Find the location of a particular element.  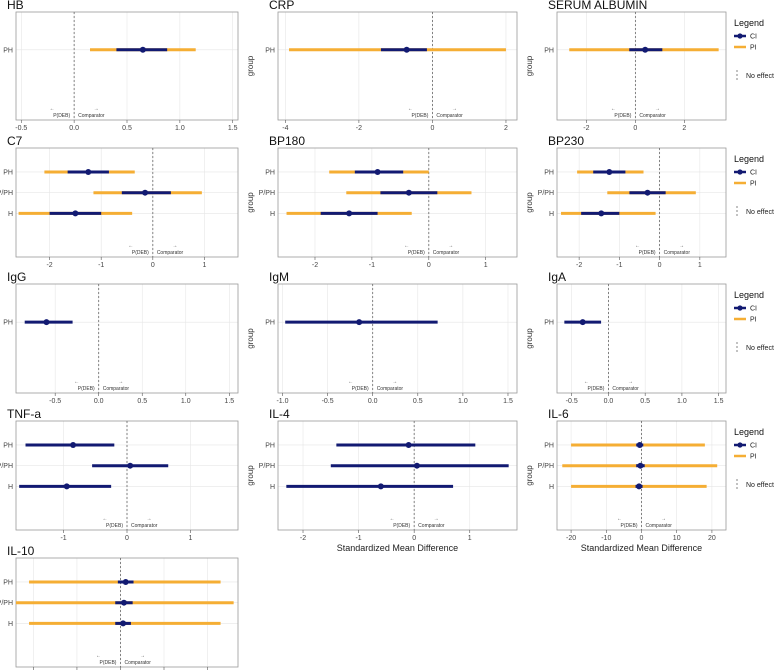

group-label: P/PH is located at coordinates (6, 466).